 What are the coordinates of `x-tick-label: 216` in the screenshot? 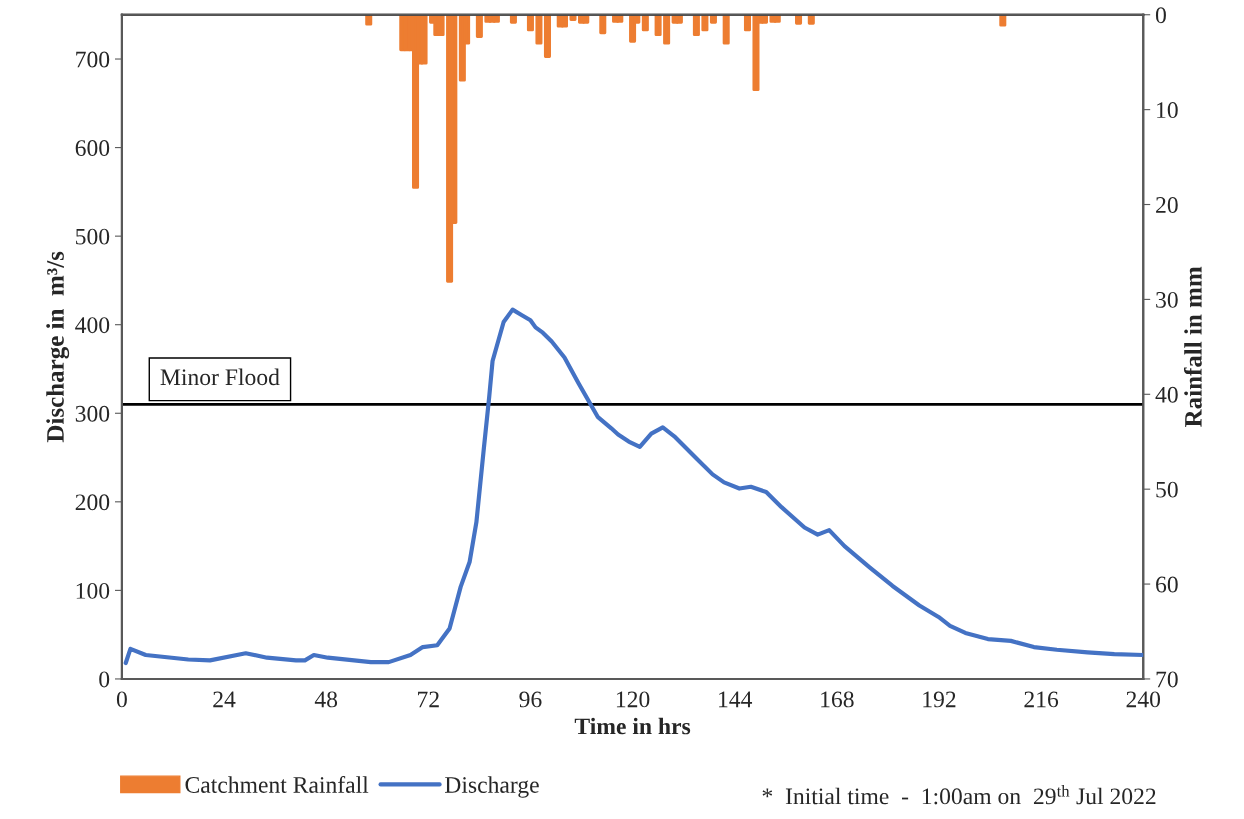 It's located at (1041, 699).